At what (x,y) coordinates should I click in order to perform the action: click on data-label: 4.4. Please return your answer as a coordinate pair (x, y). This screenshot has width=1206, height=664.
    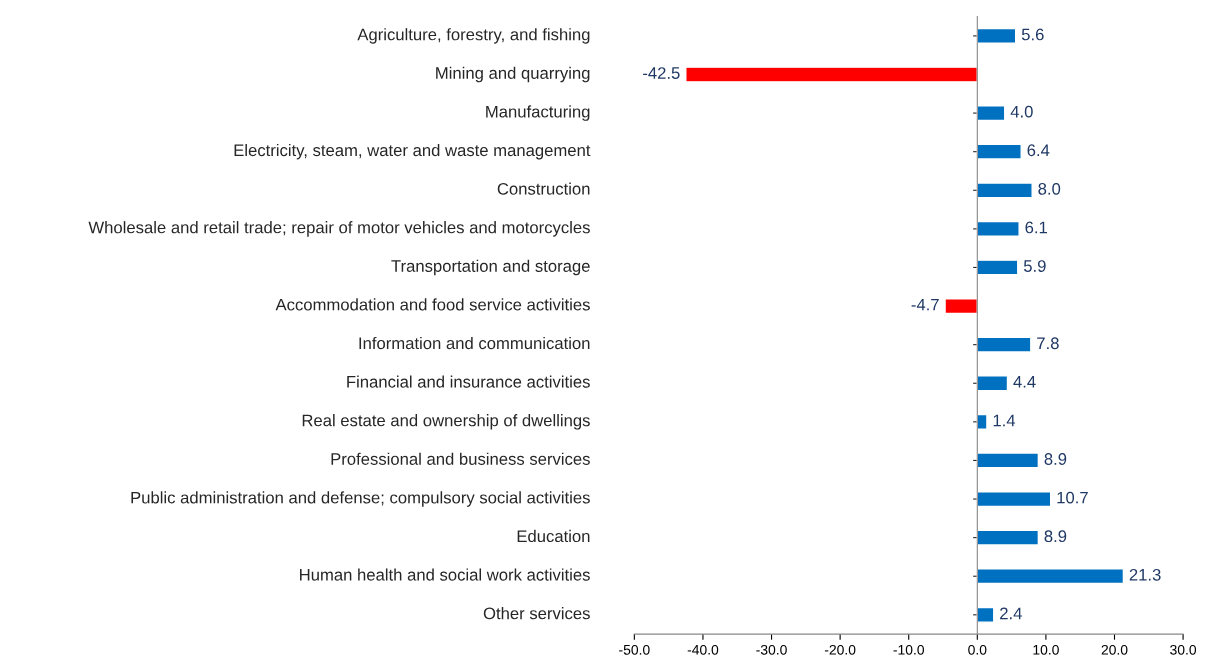
    Looking at the image, I should click on (1024, 382).